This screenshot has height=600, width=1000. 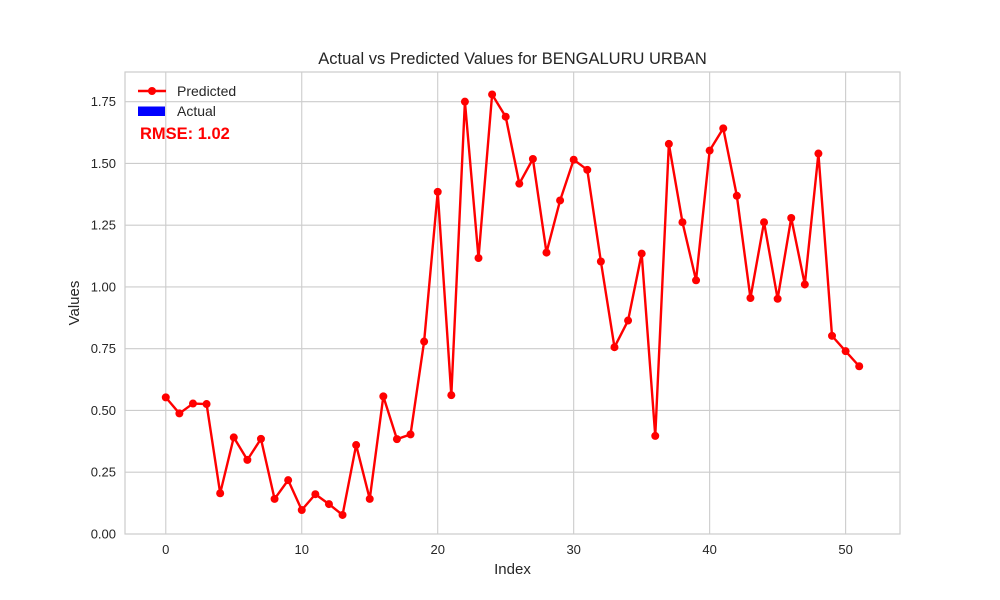 I want to click on y-tick-label: 1.00, so click(x=103, y=286).